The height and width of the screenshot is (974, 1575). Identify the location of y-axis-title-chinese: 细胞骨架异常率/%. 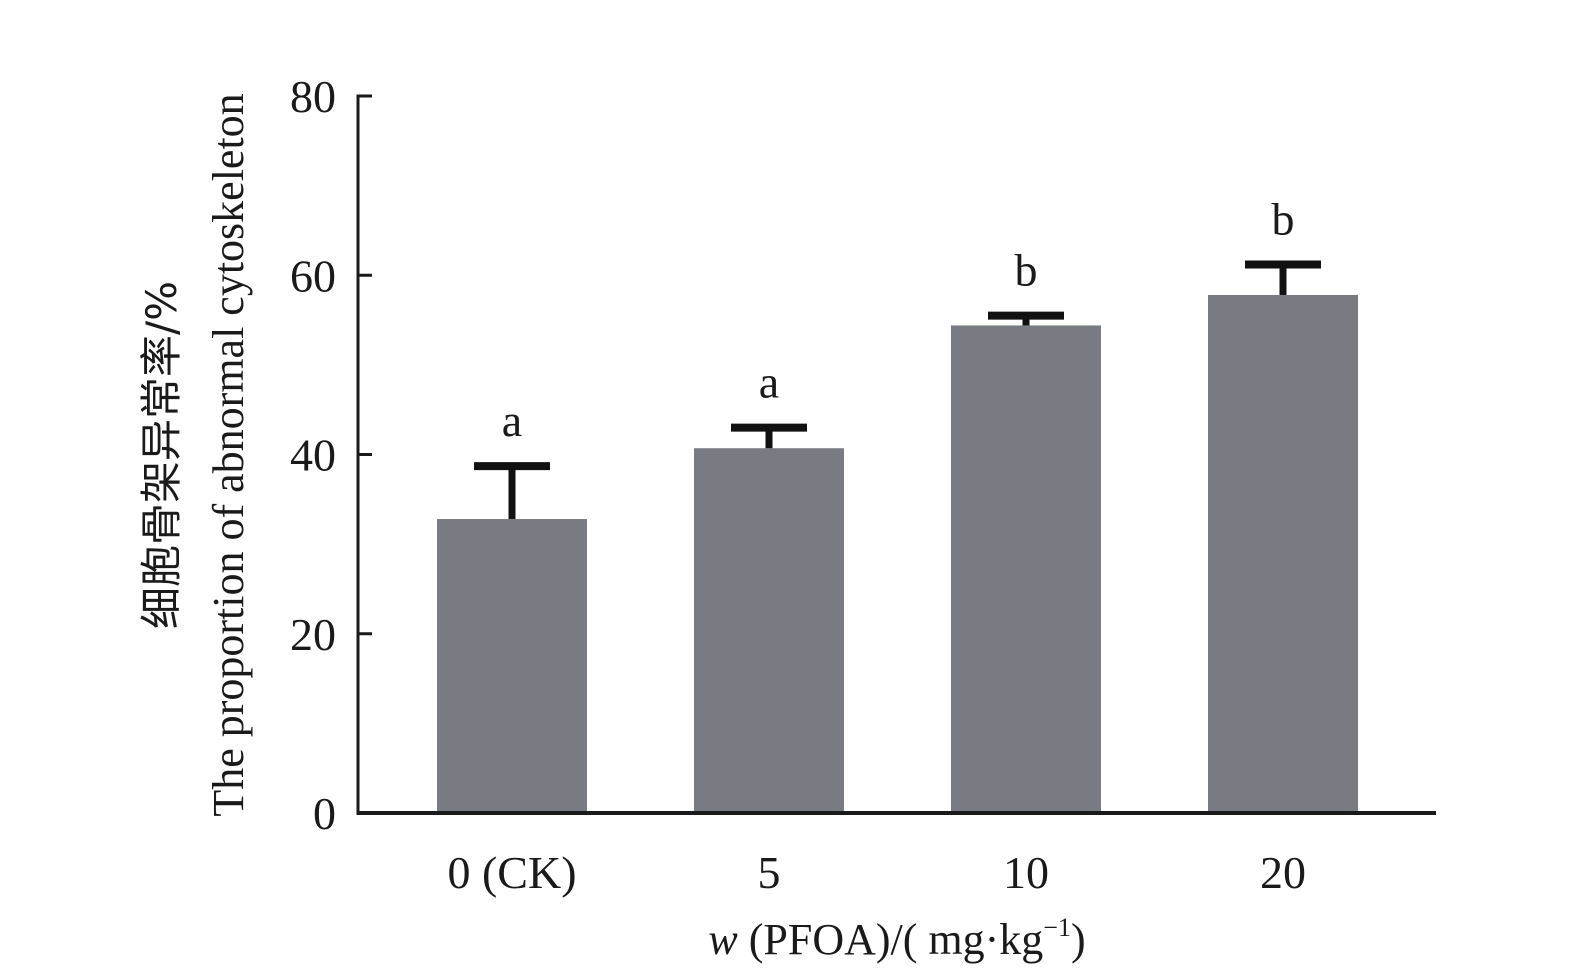
(161, 455).